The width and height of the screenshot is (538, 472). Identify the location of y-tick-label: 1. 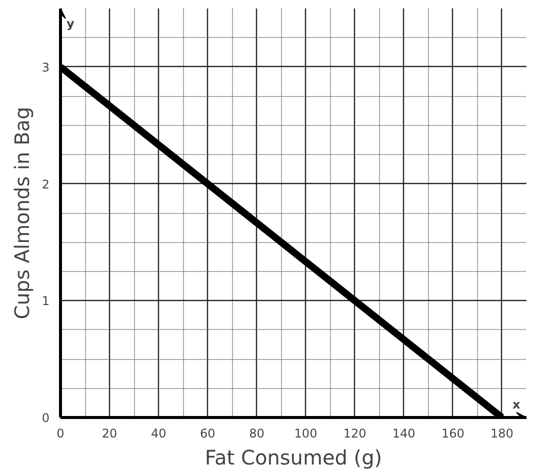
(46, 301).